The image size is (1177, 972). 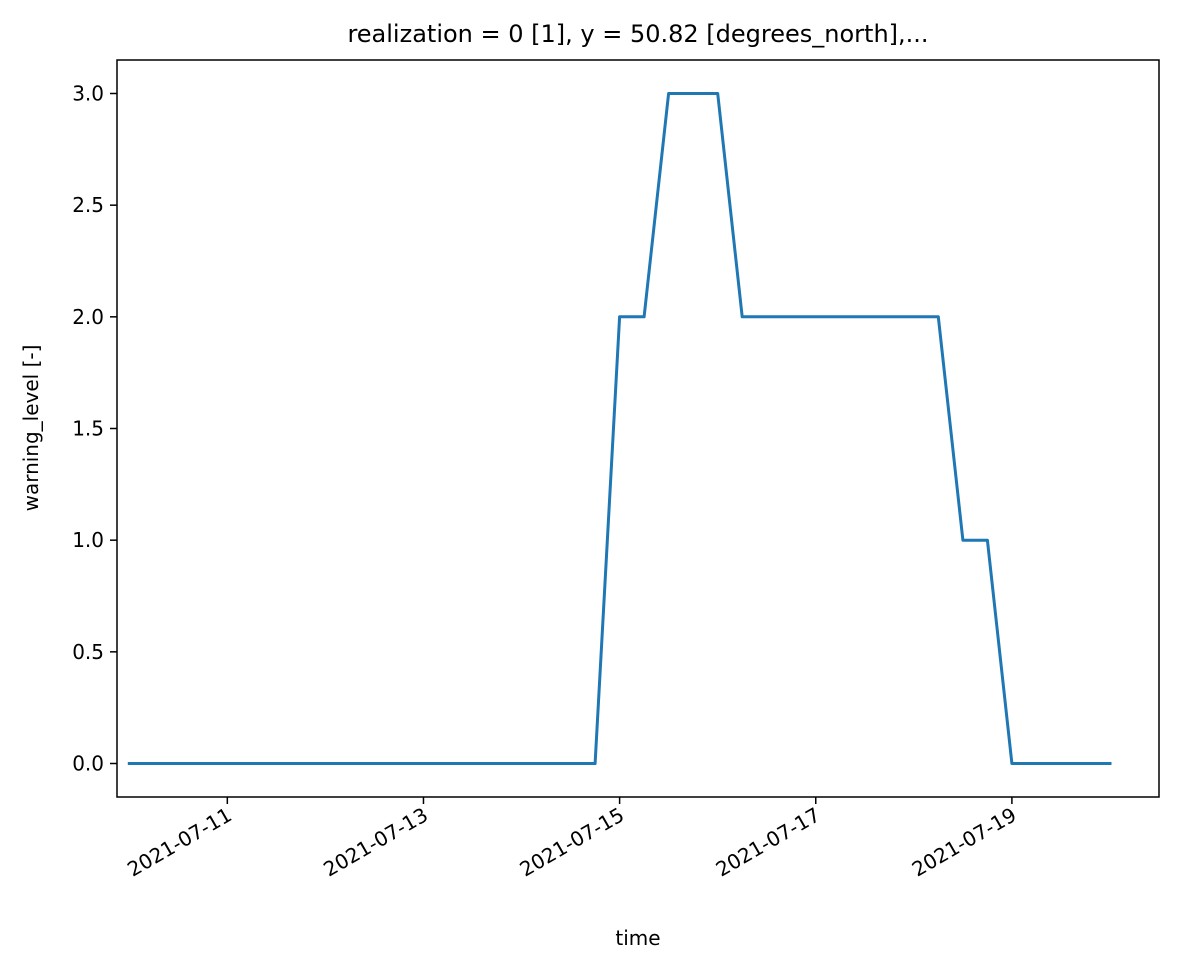 What do you see at coordinates (88, 652) in the screenshot?
I see `y-tick-label: 0.5` at bounding box center [88, 652].